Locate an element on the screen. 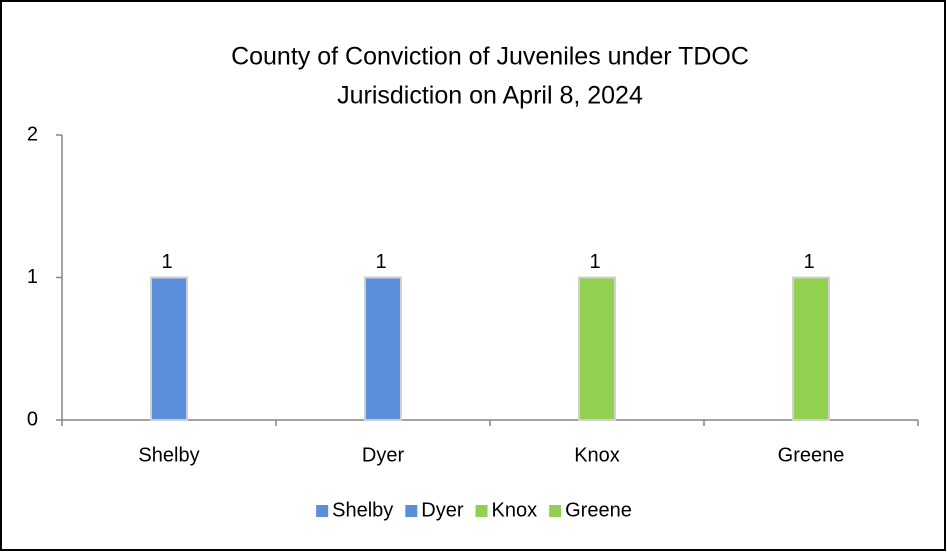  legend-label: Shelby is located at coordinates (362, 510).